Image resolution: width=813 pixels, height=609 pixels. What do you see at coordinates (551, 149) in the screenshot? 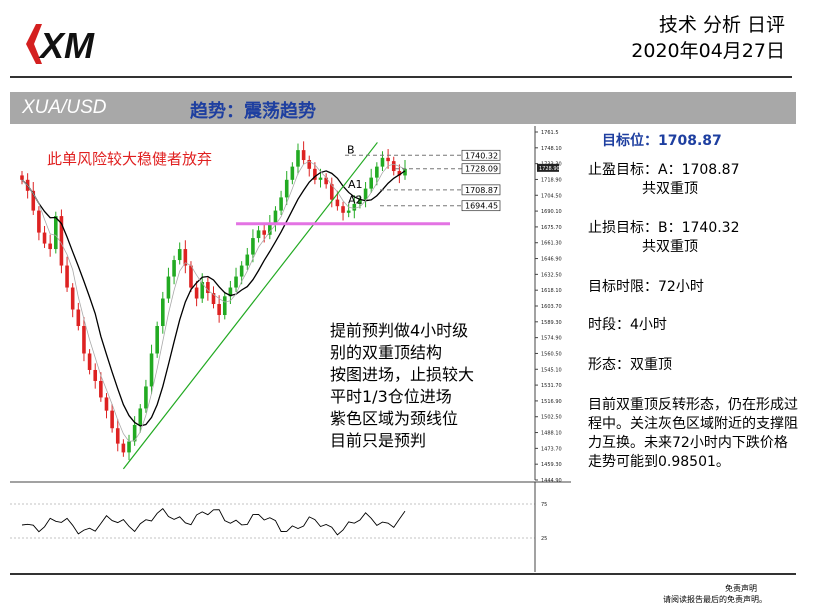
I see `y-tick-label: 1748.10` at bounding box center [551, 149].